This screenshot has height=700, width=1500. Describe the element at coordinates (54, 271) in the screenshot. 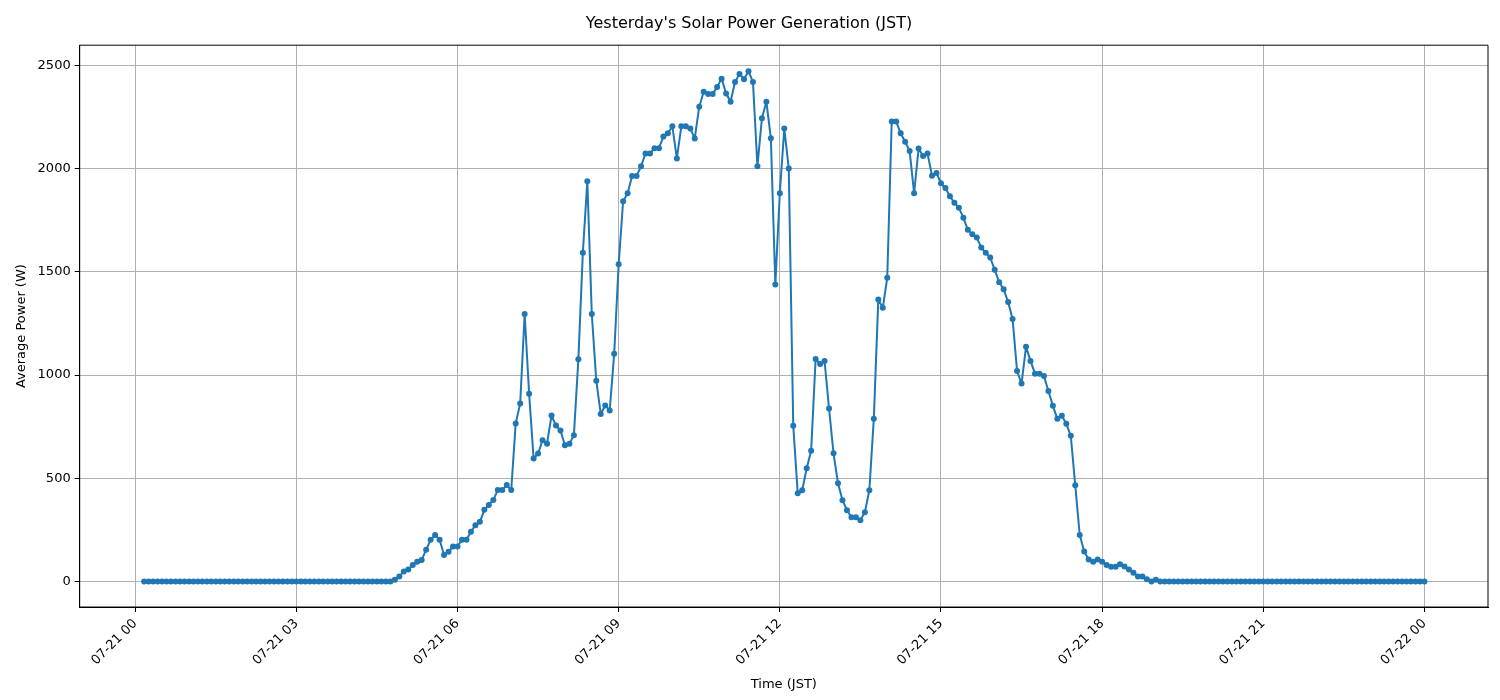

I see `y-tick-label: 1500` at that location.